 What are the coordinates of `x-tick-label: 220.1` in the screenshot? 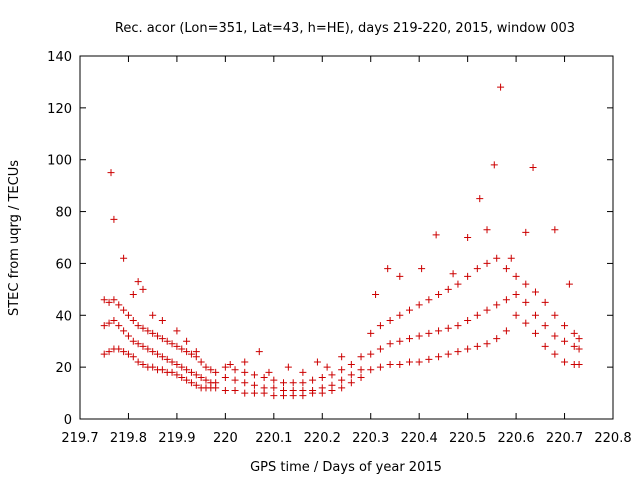 It's located at (273, 438).